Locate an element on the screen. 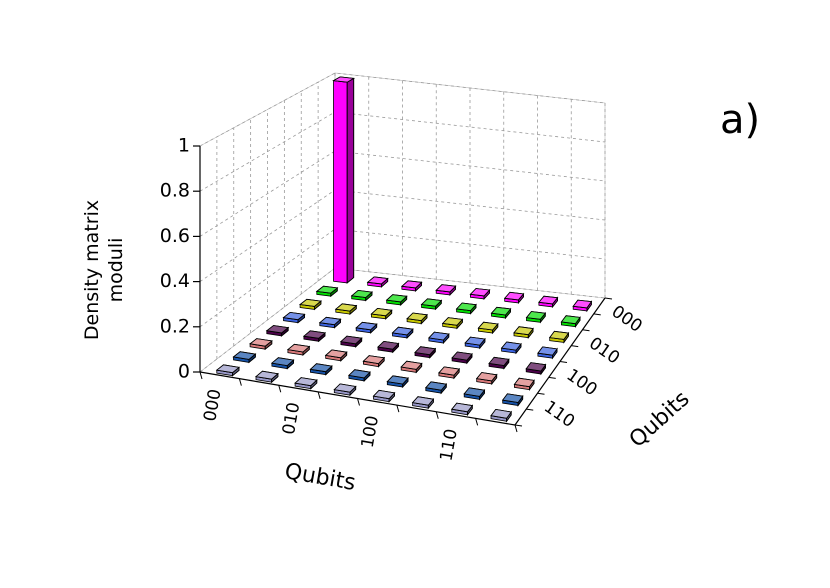 The image size is (830, 588). x-tick-label: 100 is located at coordinates (370, 431).